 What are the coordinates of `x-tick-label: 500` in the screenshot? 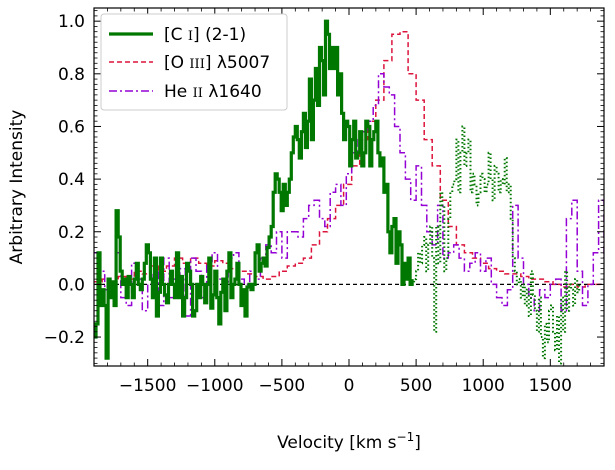 It's located at (416, 386).